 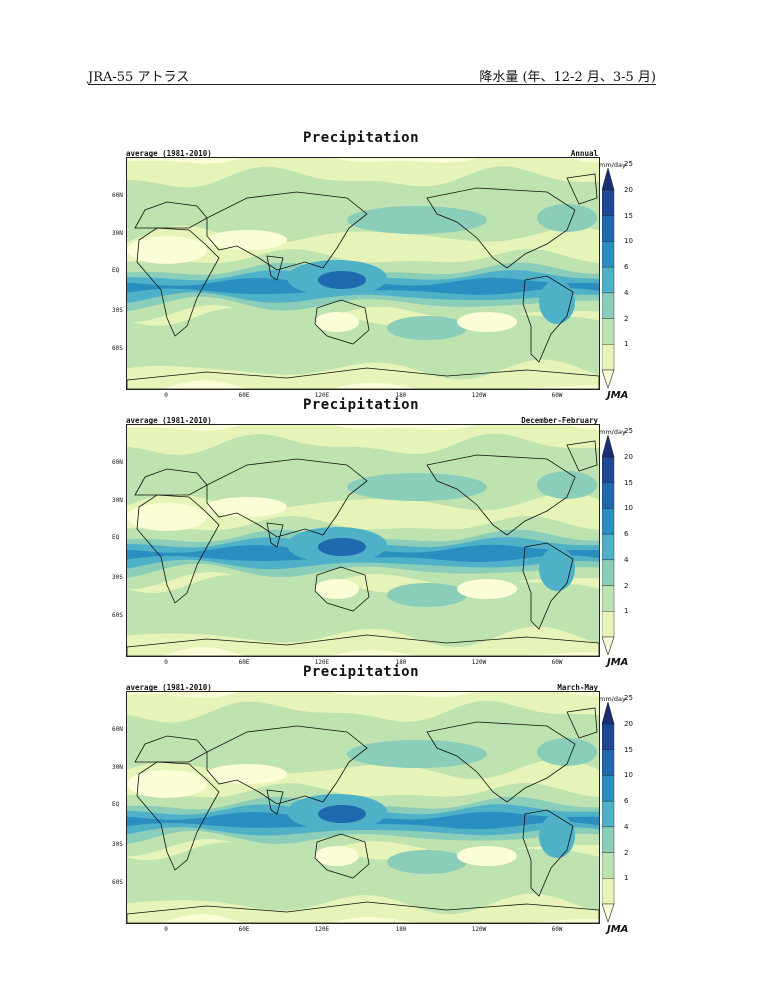 I want to click on season-label: March-May, so click(x=577, y=687).